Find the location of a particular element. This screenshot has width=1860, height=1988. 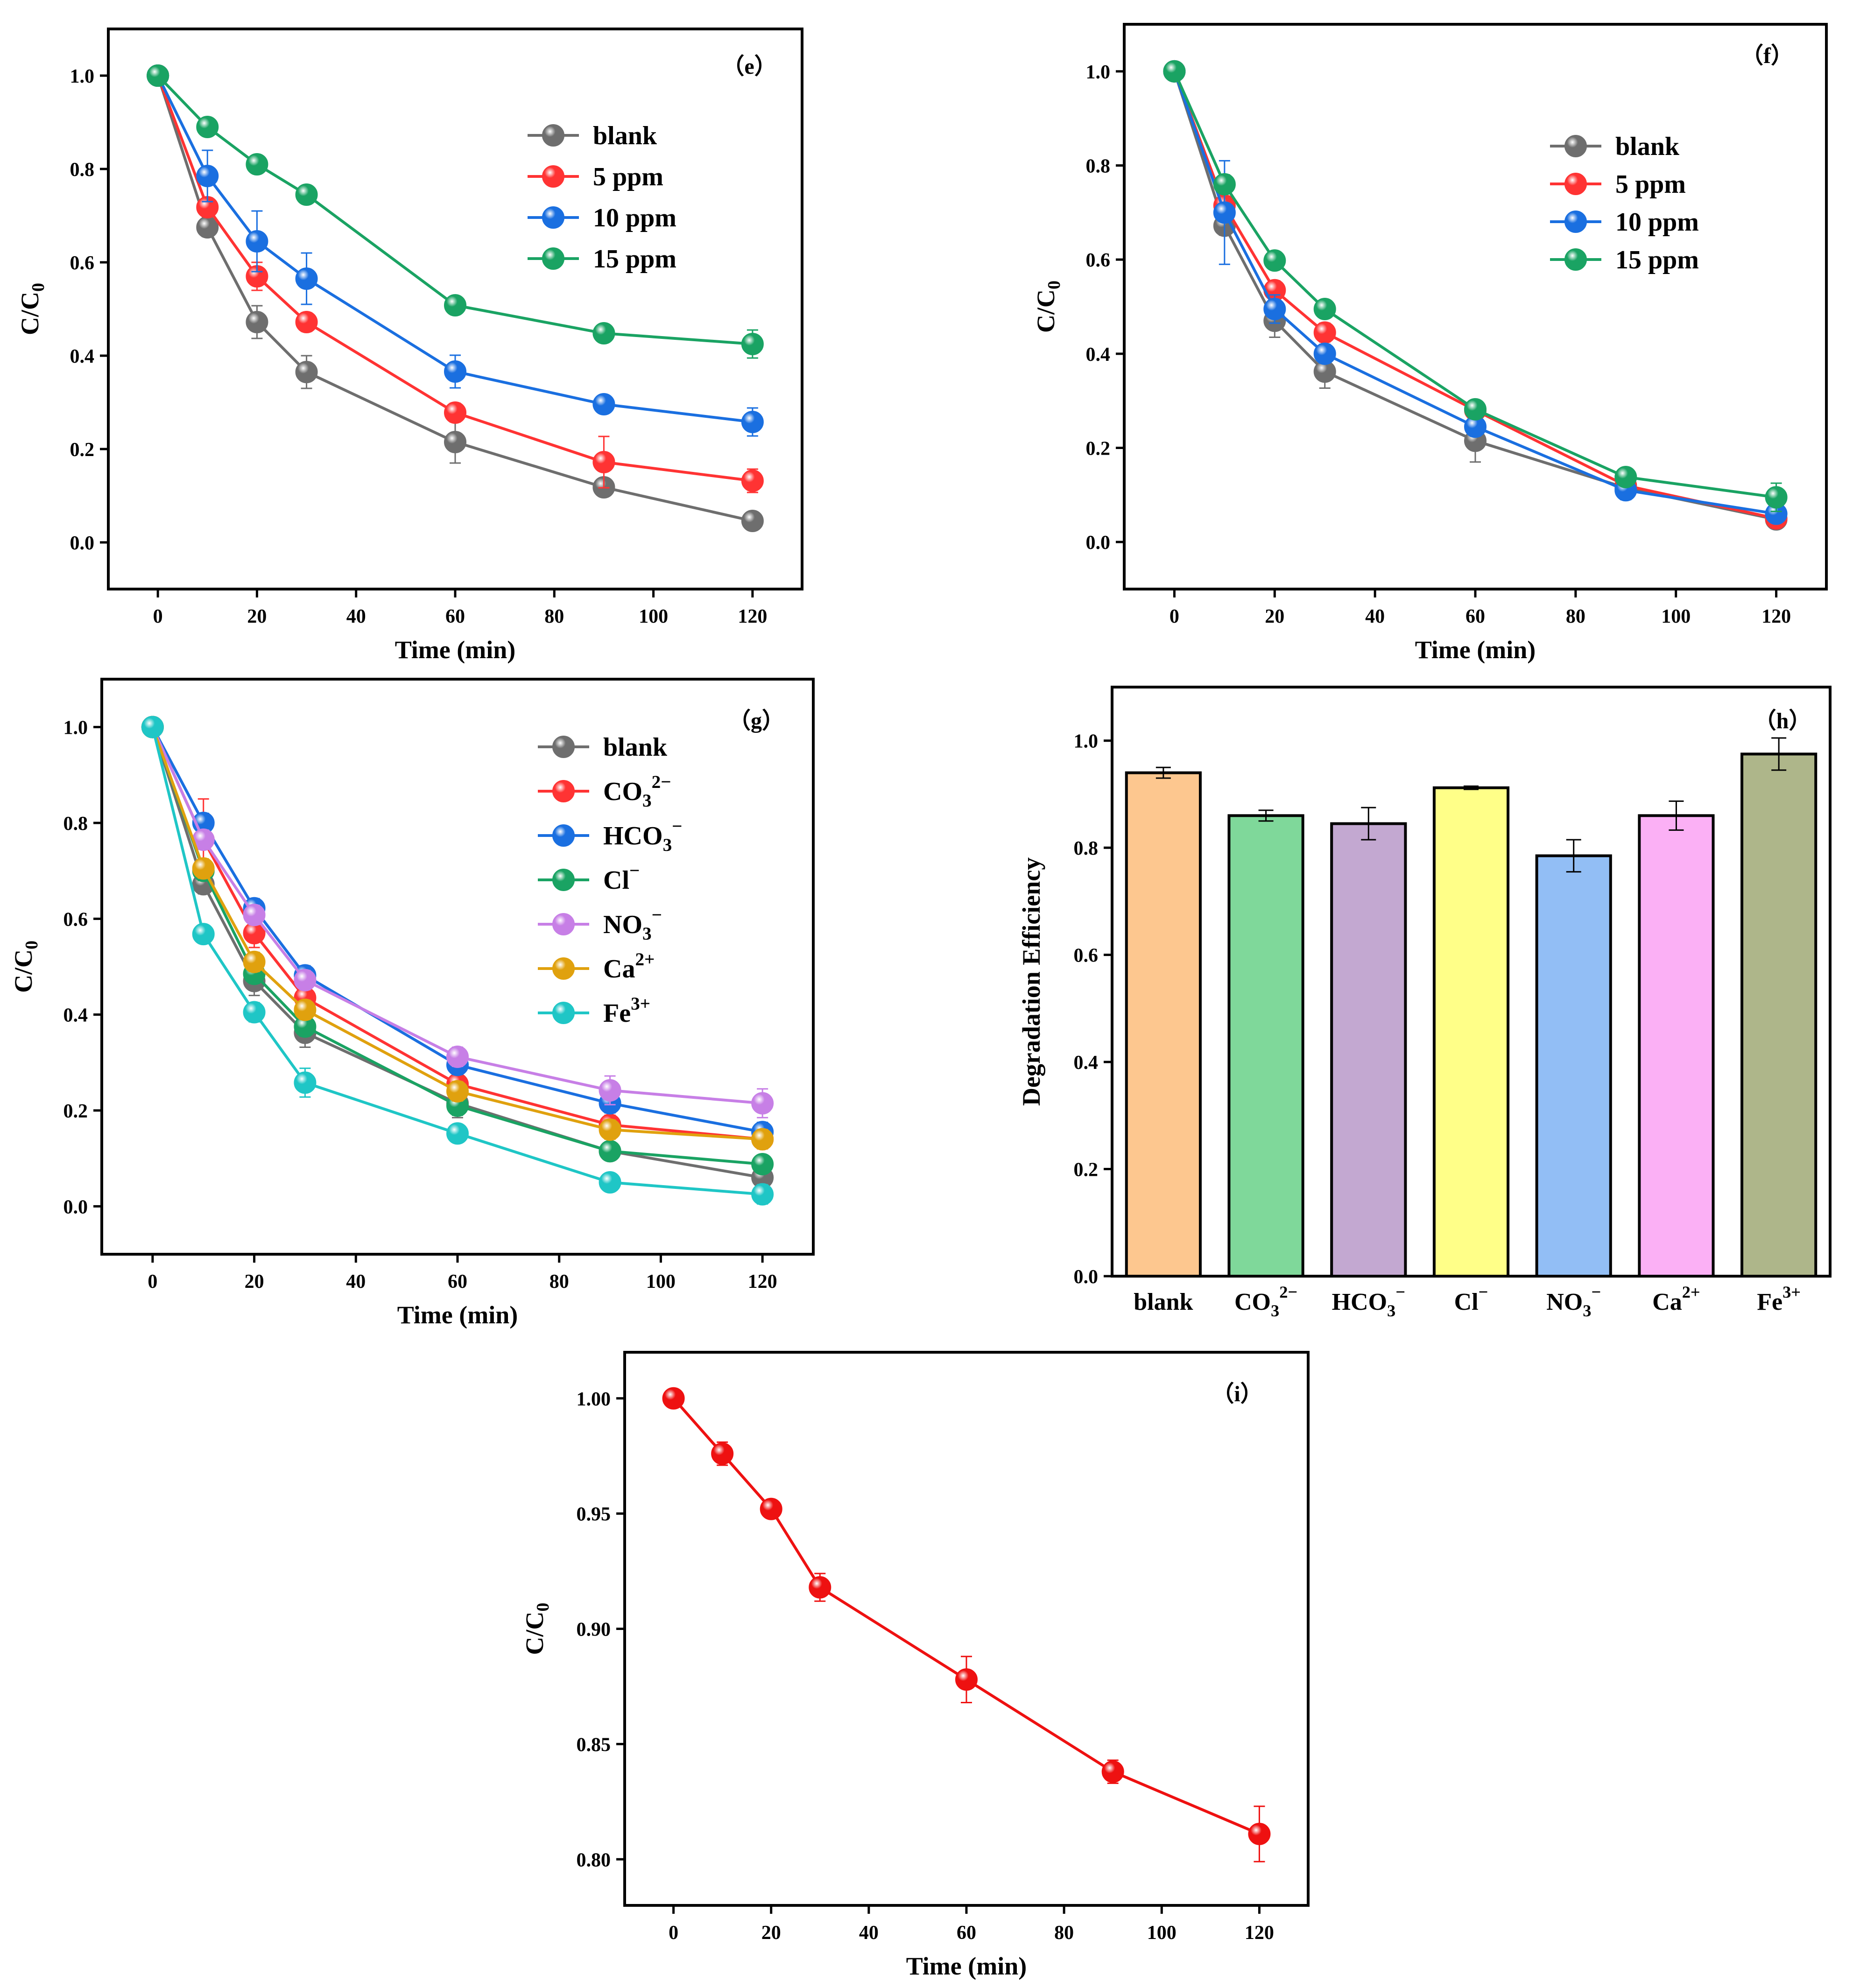

x-tick-label: 80 is located at coordinates (1064, 1933).